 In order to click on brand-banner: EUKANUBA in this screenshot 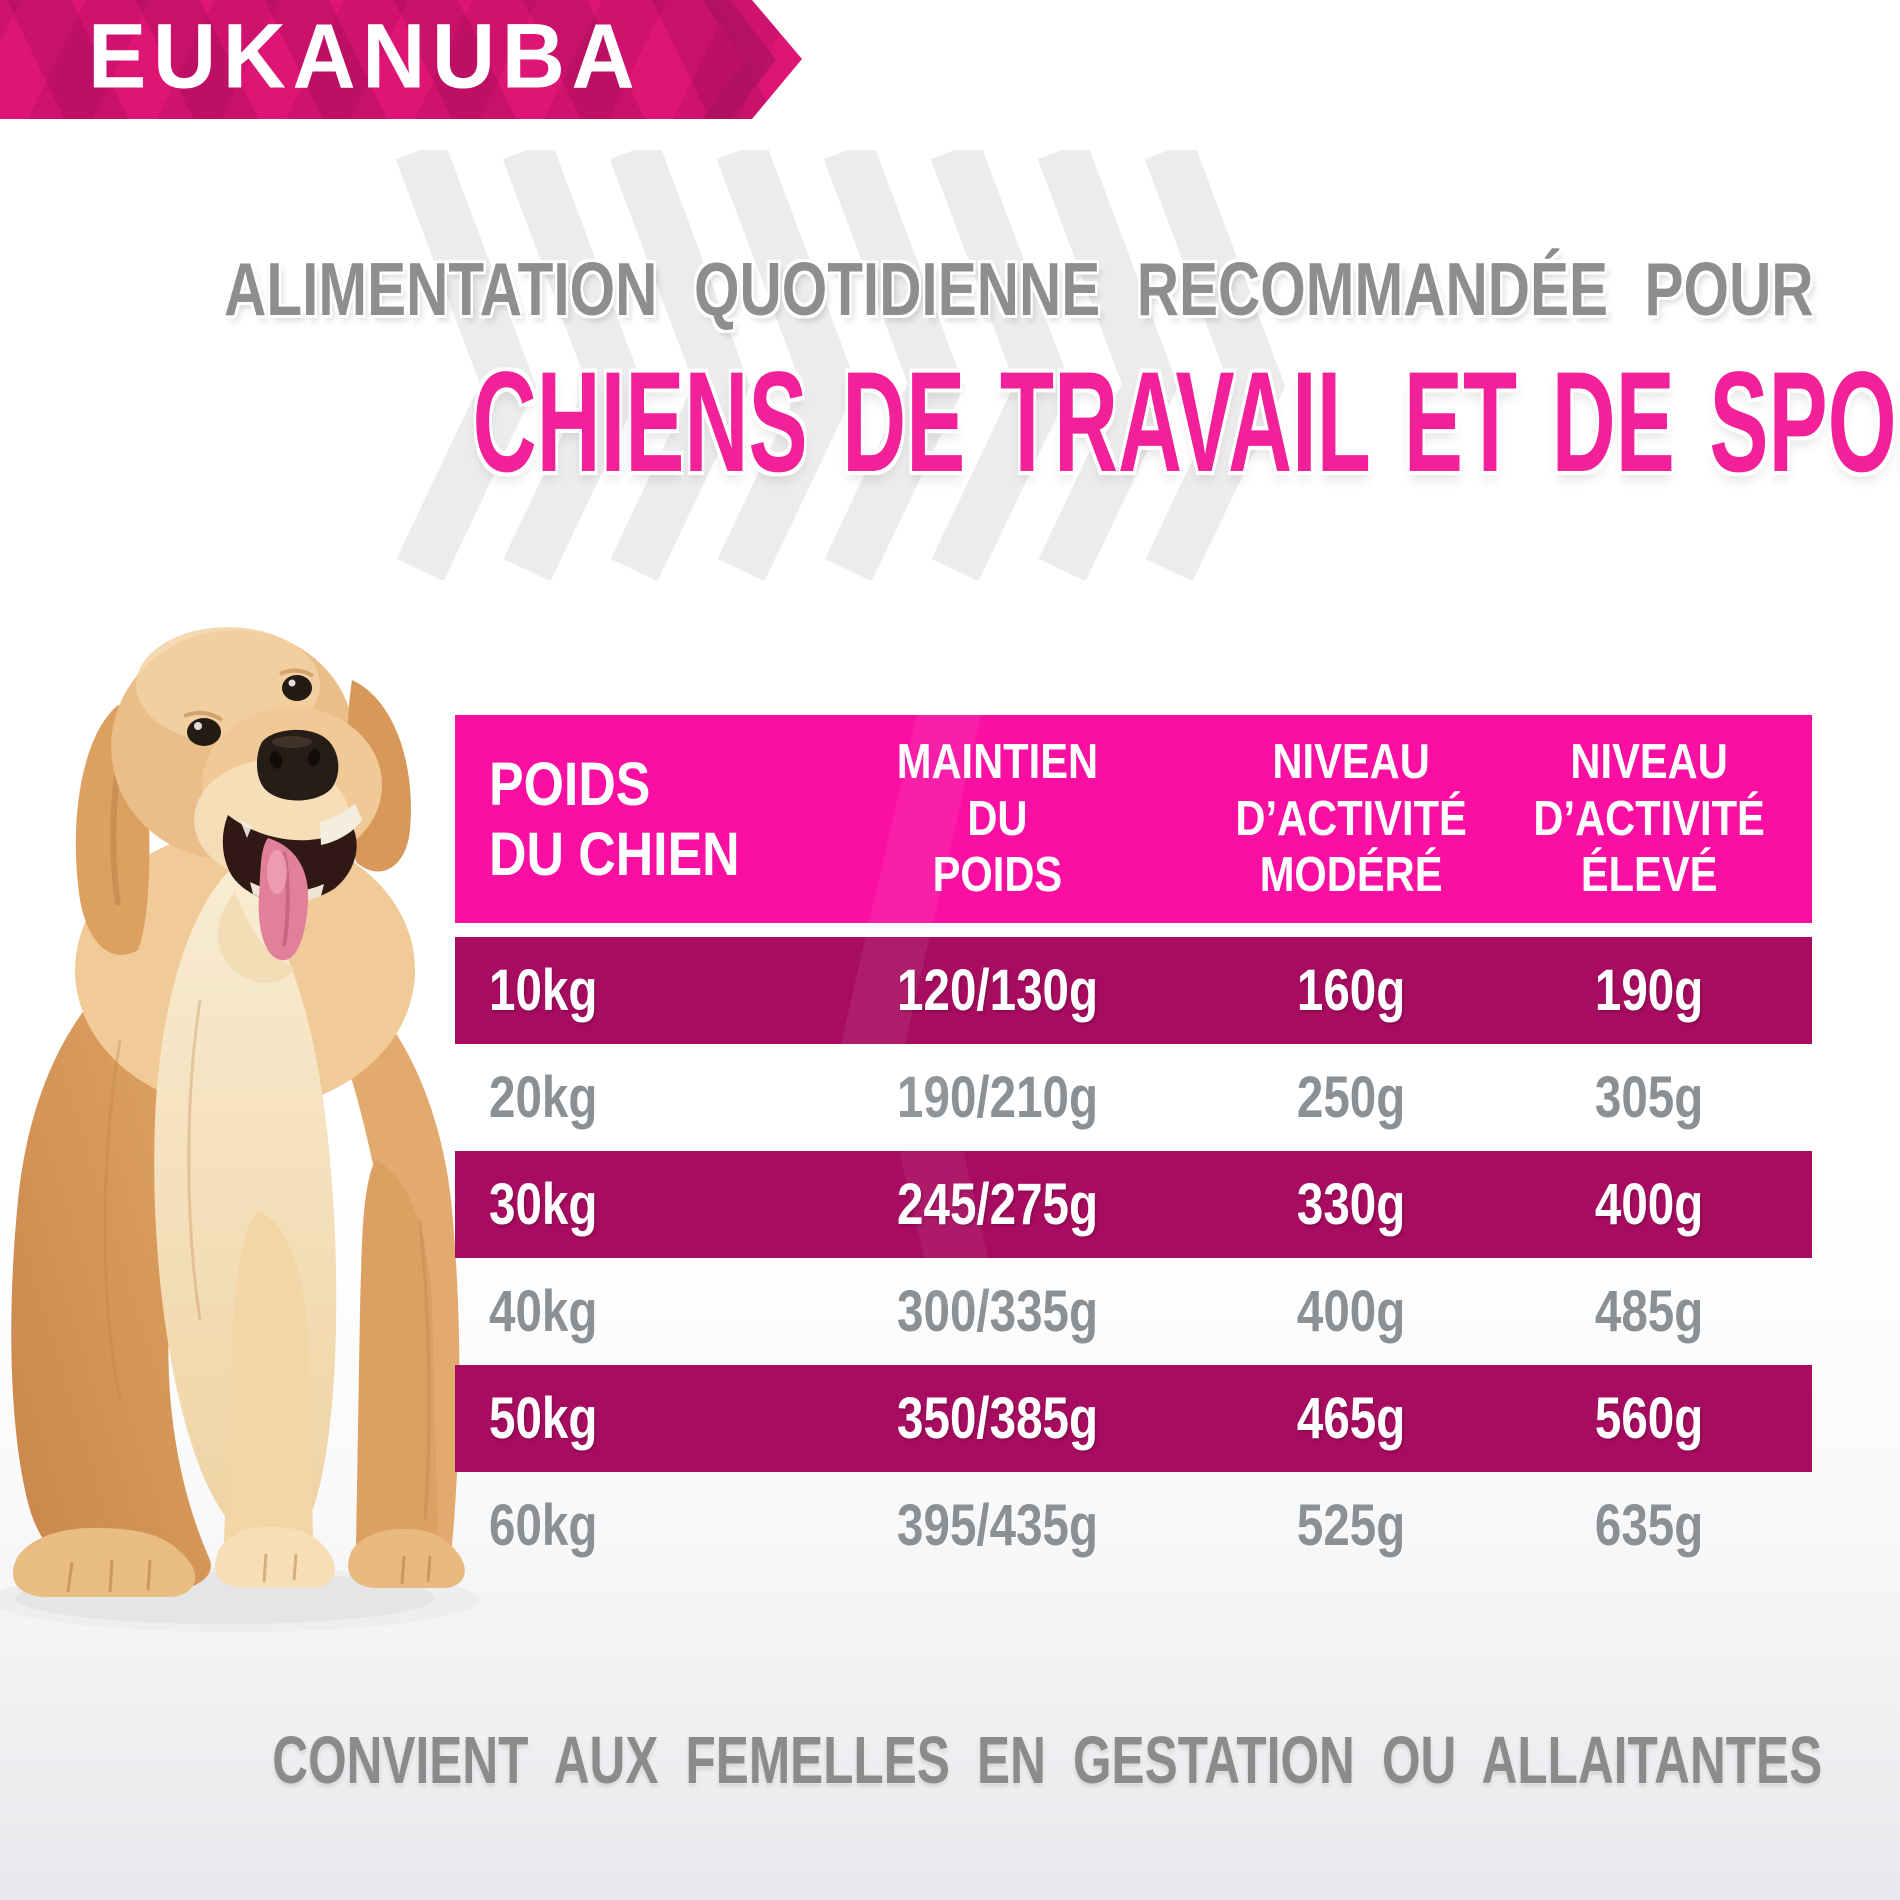, I will do `click(401, 59)`.